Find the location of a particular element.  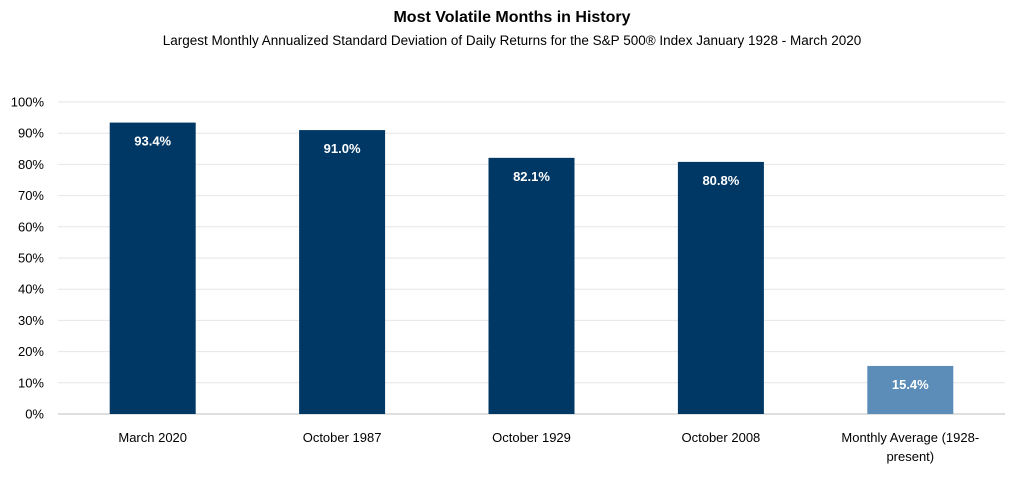

y-axis: 0% 10% 20% 30% 40% 50% 60% 70% 80% 90% 100% is located at coordinates (28, 258).